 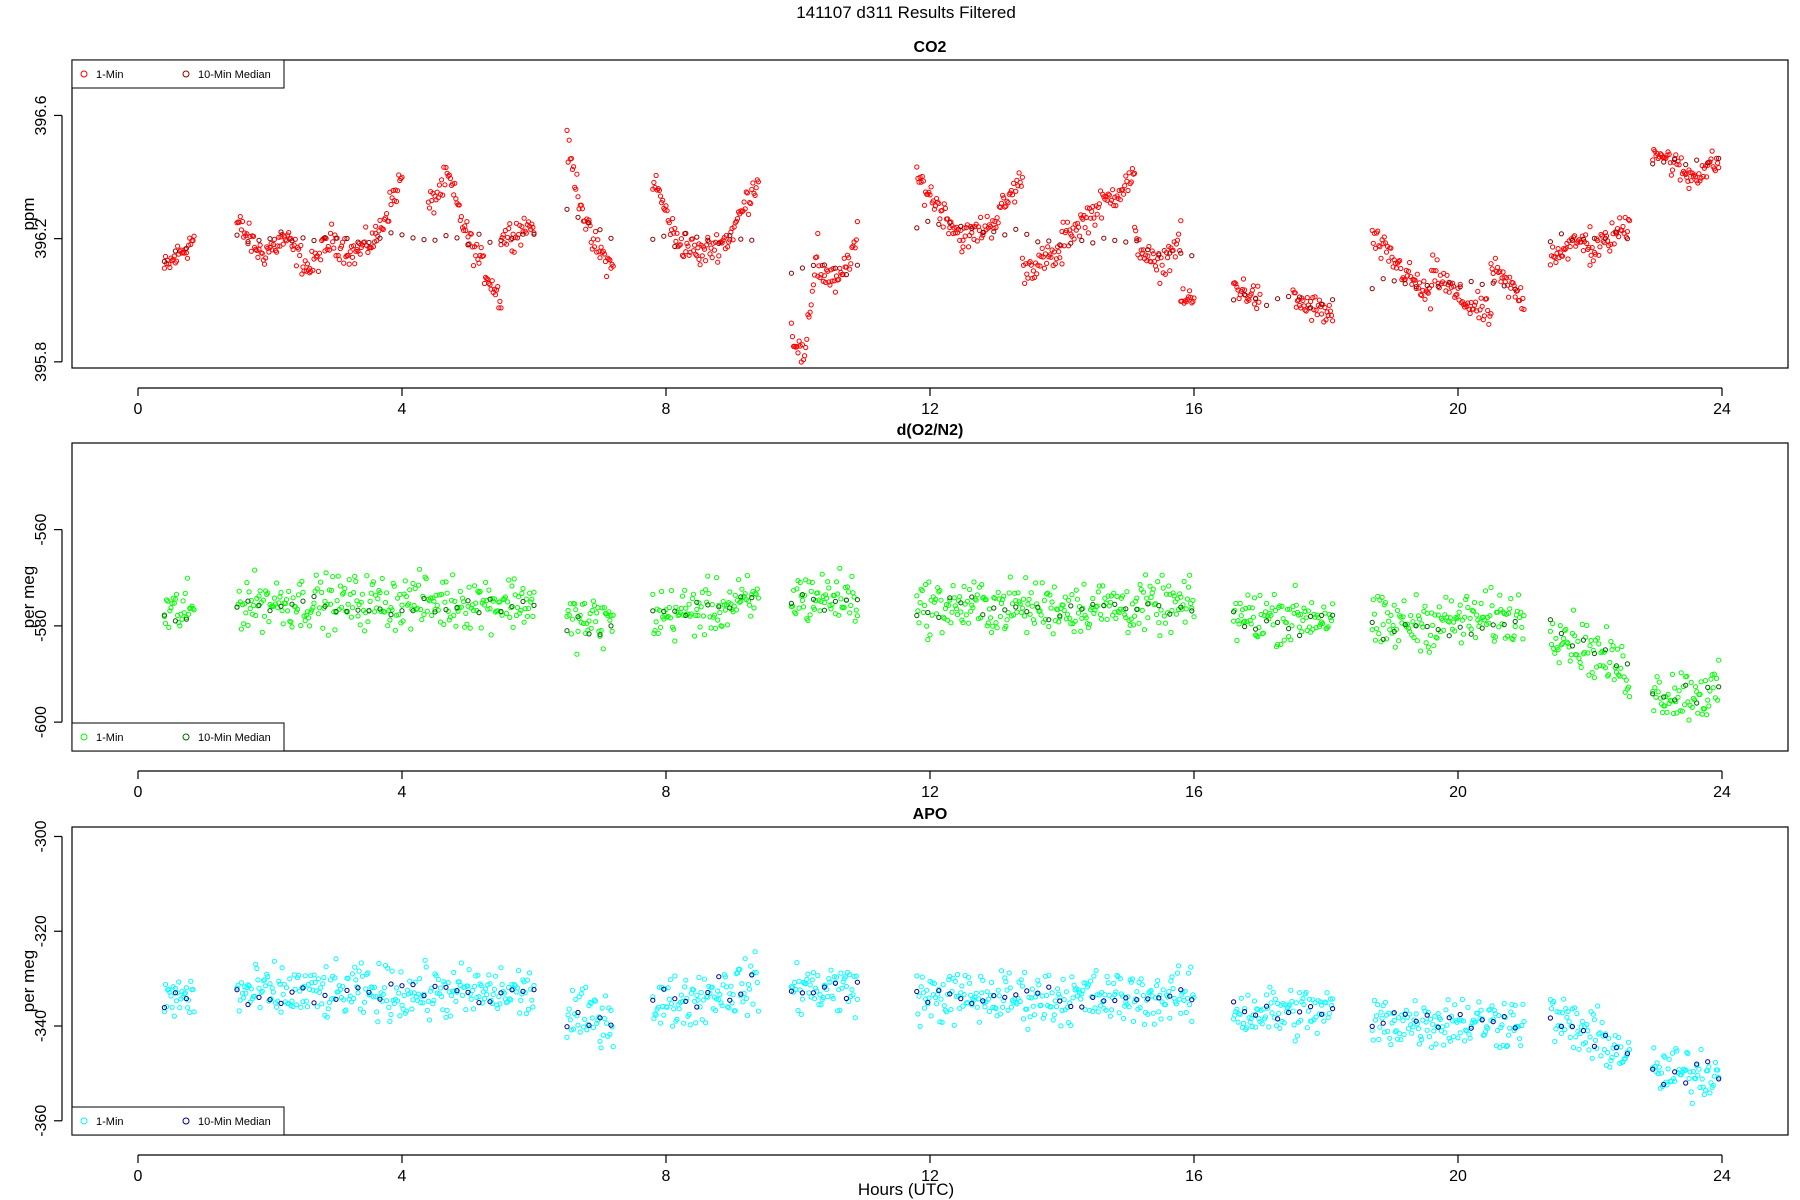 I want to click on x-tick-label: 4, so click(x=402, y=1176).